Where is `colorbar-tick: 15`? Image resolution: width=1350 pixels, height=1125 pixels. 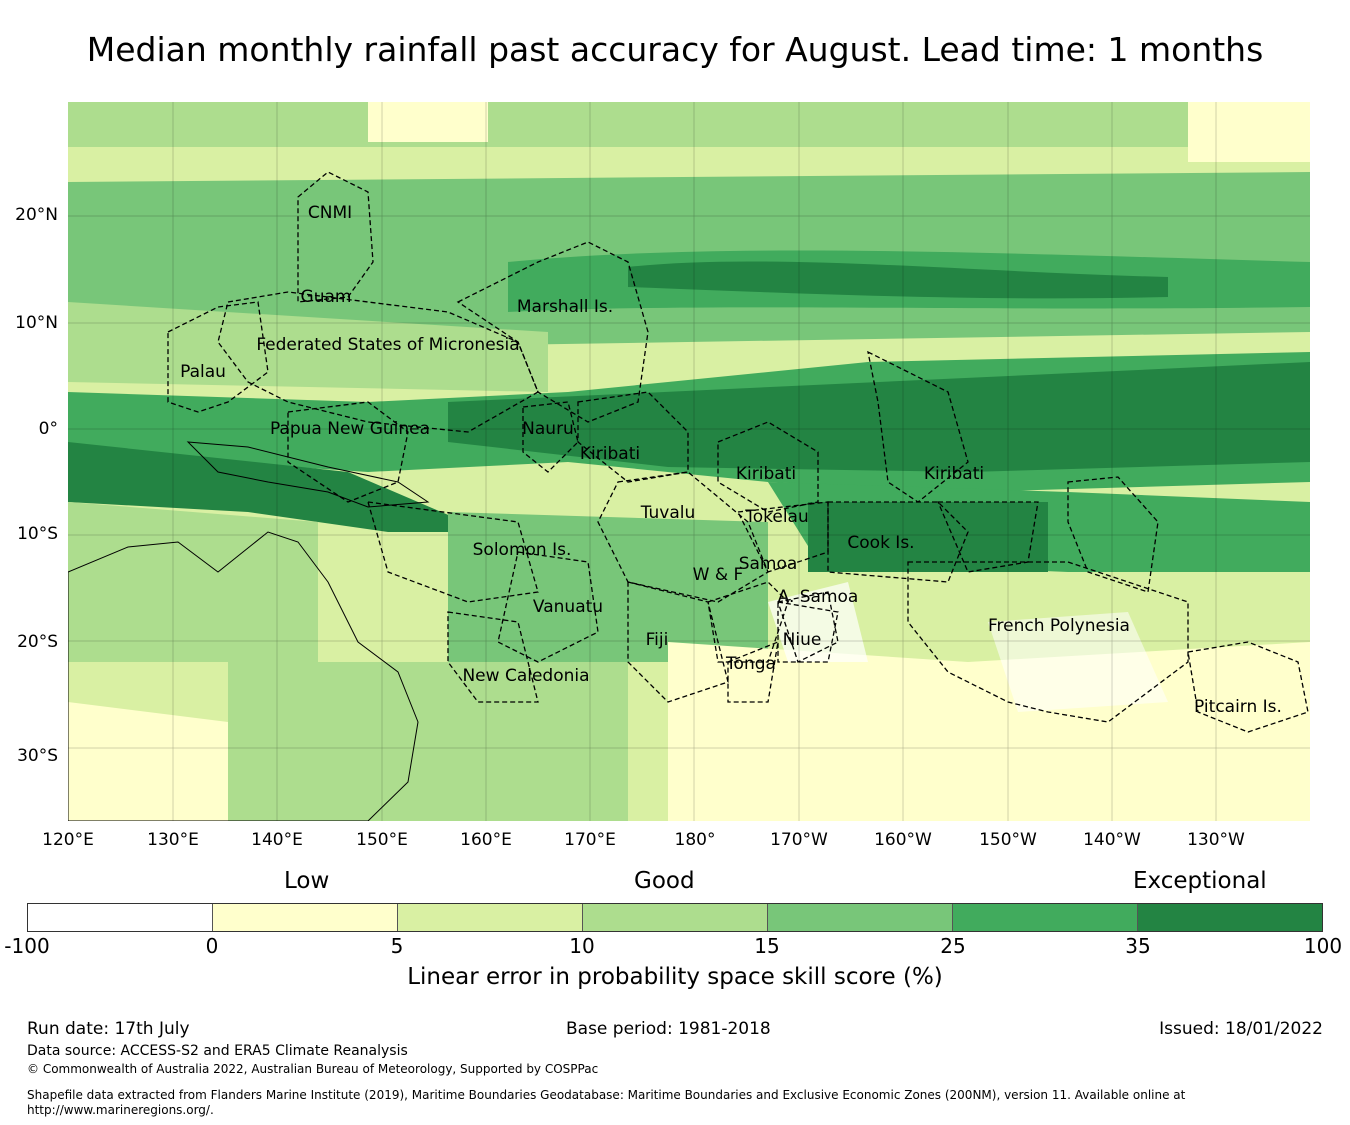
colorbar-tick: 15 is located at coordinates (767, 946).